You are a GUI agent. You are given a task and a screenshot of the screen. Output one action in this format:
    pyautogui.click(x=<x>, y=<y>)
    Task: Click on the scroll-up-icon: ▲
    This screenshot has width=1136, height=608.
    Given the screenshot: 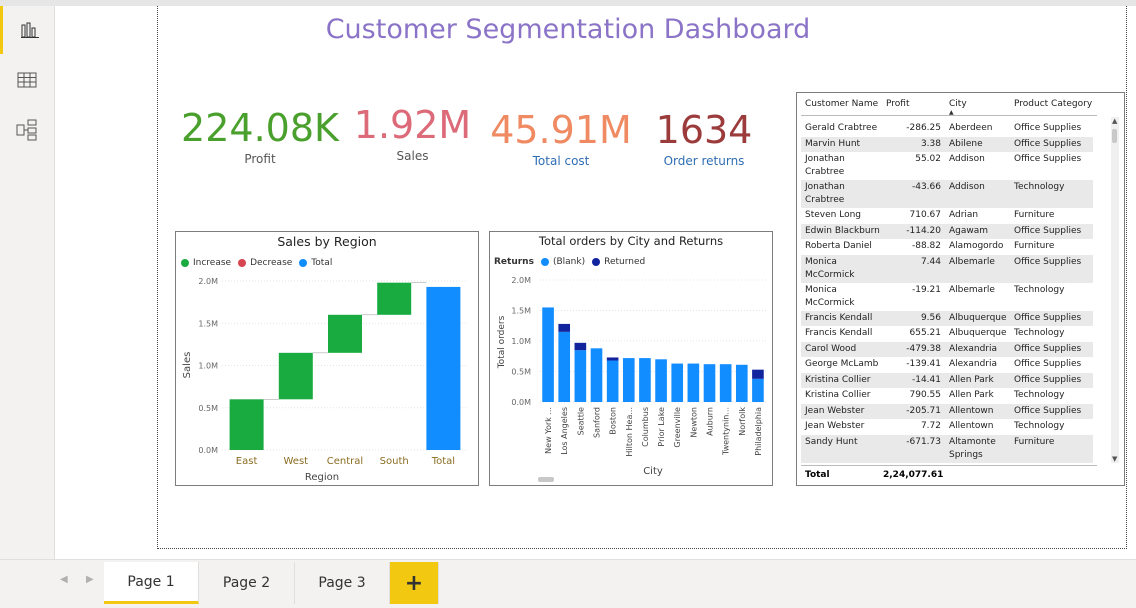 What is the action you would take?
    pyautogui.click(x=1115, y=121)
    